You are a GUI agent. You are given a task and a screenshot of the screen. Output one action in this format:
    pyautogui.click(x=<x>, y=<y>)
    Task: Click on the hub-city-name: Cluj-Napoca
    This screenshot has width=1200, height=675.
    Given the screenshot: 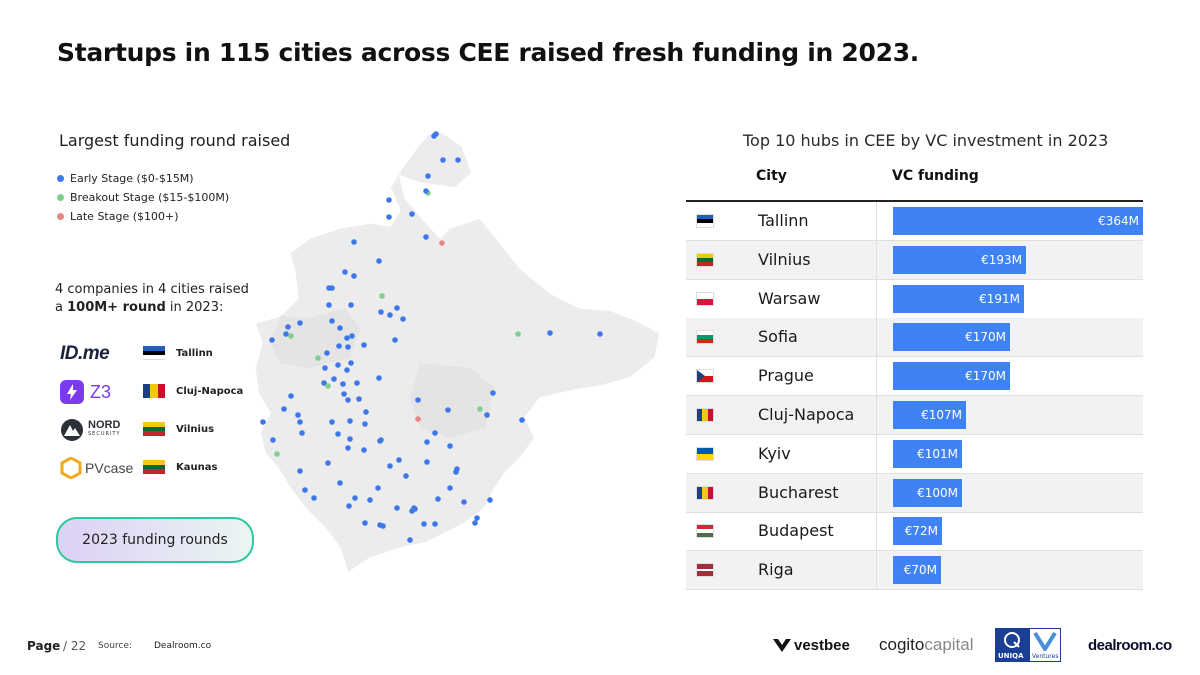 What is the action you would take?
    pyautogui.click(x=806, y=414)
    